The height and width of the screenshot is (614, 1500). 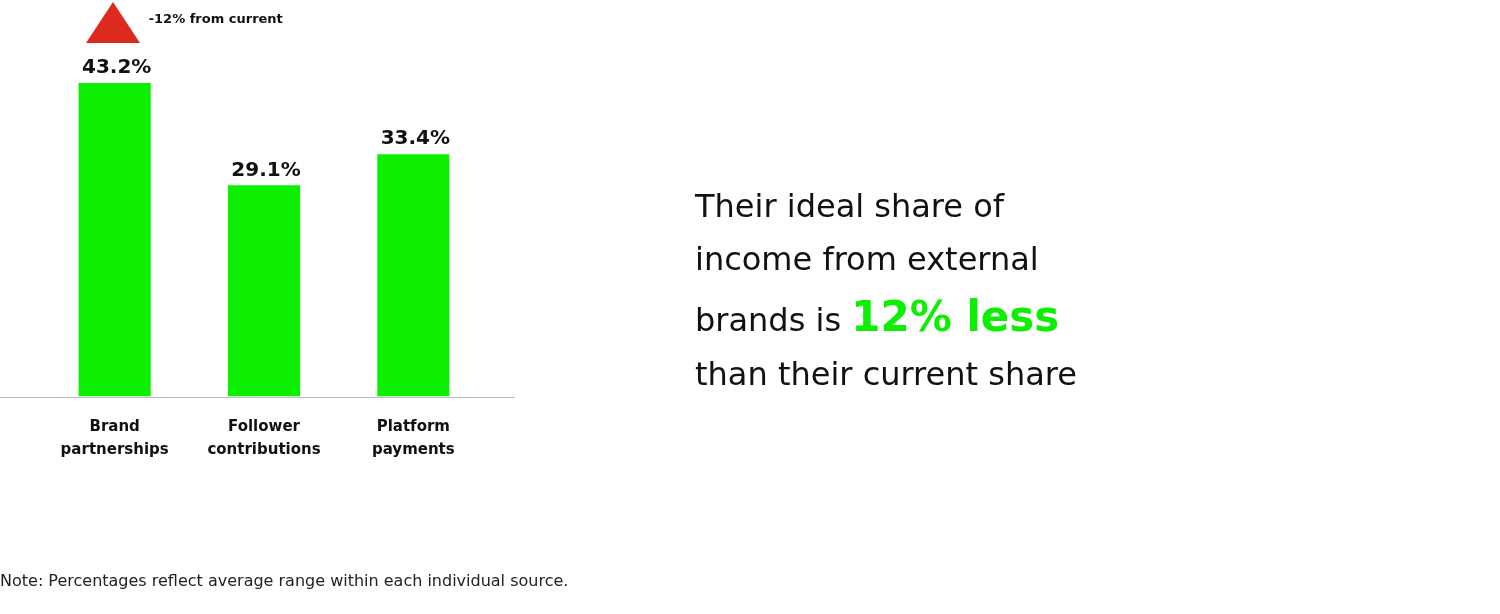 I want to click on x-tick-label: Platform payments, so click(x=413, y=438).